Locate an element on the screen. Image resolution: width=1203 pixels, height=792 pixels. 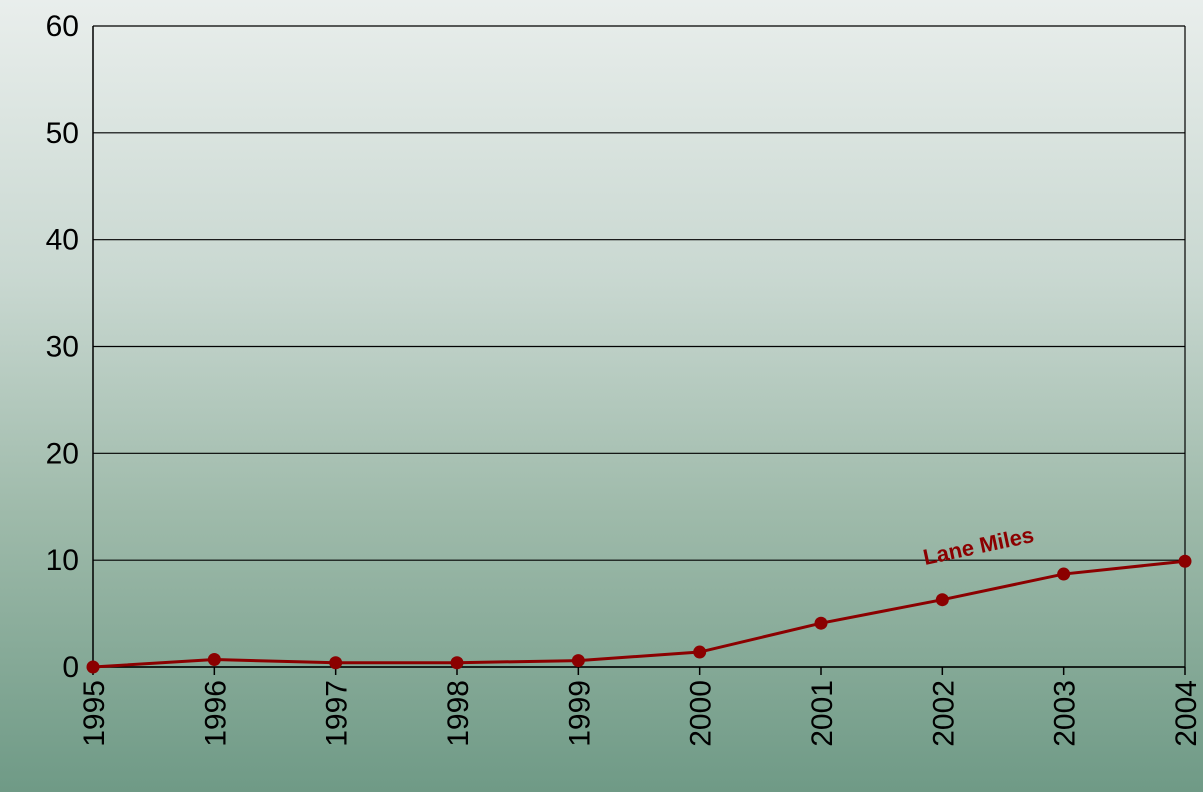
x-tick-label: 1998 is located at coordinates (458, 713).